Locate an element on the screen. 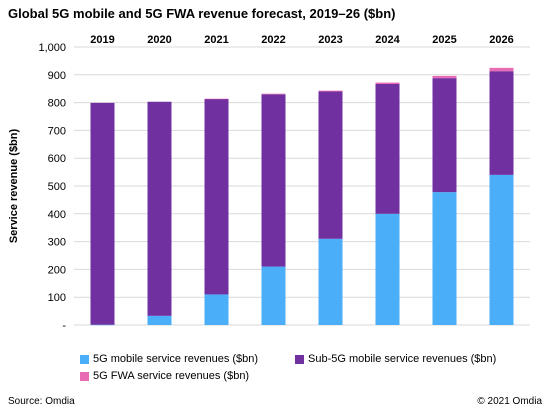 The width and height of the screenshot is (550, 414). copyright-note: © 2021 Omdia is located at coordinates (509, 401).